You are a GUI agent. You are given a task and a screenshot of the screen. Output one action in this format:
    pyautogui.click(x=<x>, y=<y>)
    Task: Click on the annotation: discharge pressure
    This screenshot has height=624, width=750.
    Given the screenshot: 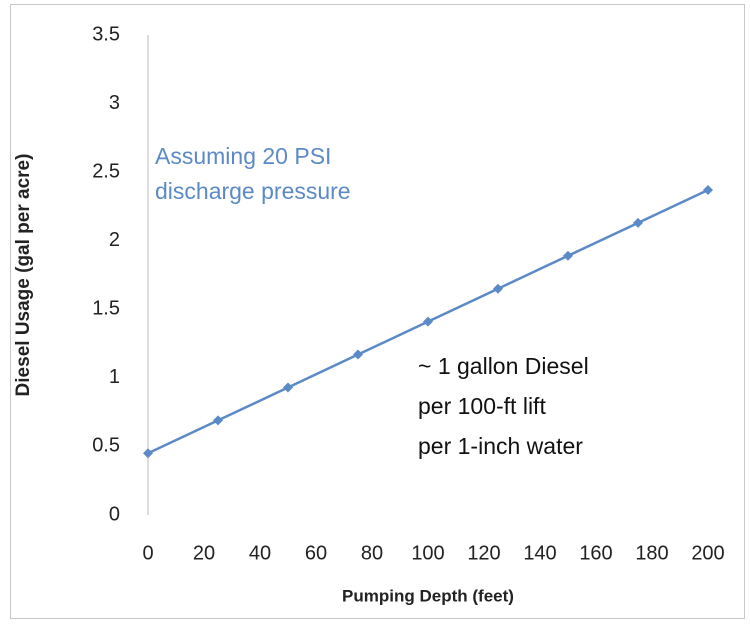 What is the action you would take?
    pyautogui.click(x=253, y=191)
    